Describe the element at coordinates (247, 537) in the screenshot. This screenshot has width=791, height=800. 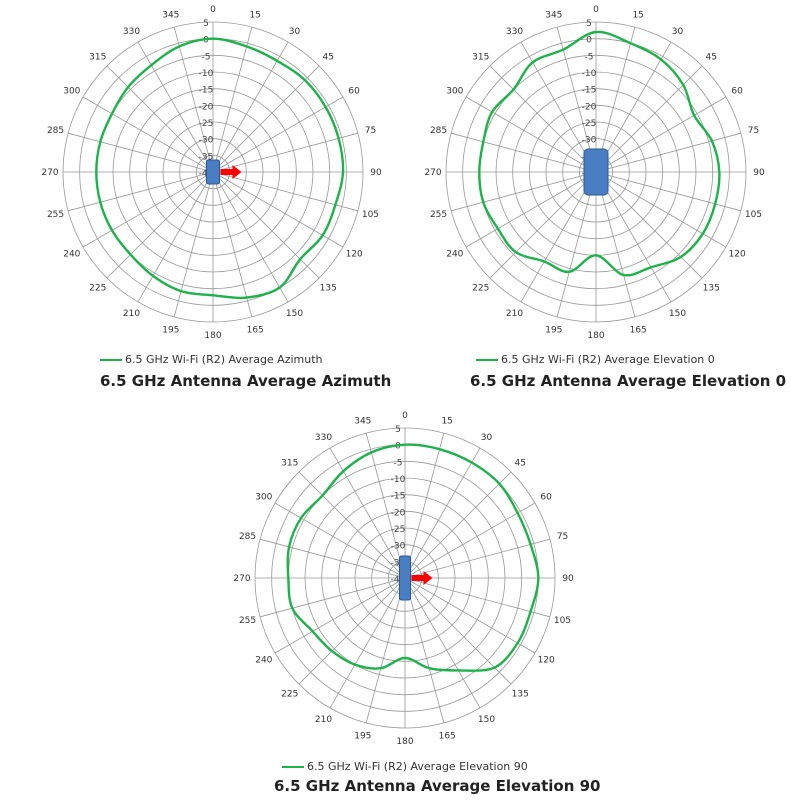
I see `elevation90-angle-tick-label: 285` at that location.